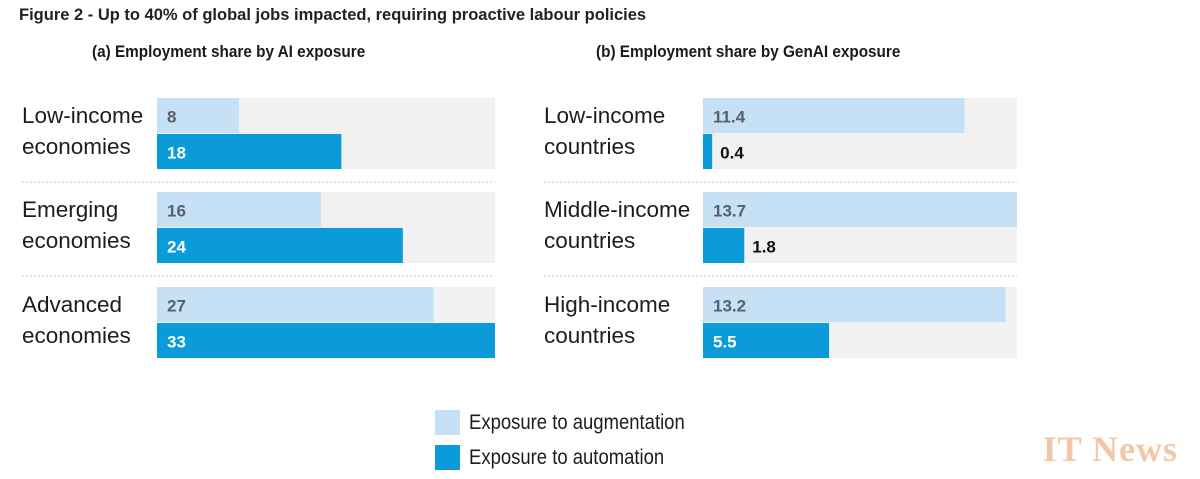 The width and height of the screenshot is (1200, 479). Describe the element at coordinates (70, 209) in the screenshot. I see `category-label-0-1-0: Emerging` at that location.